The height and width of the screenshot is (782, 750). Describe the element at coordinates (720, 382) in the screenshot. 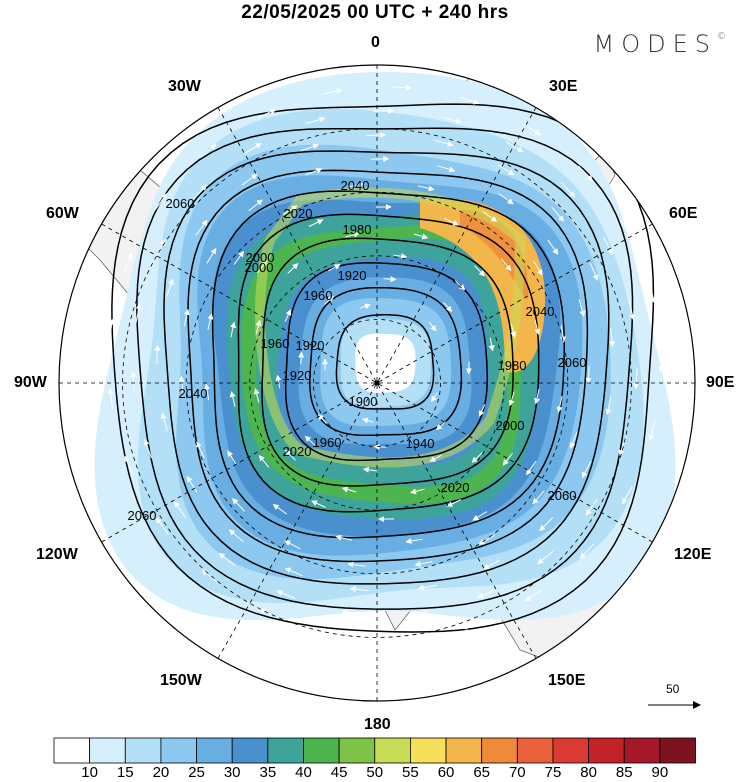

I see `lon-label-90e: 90E` at that location.